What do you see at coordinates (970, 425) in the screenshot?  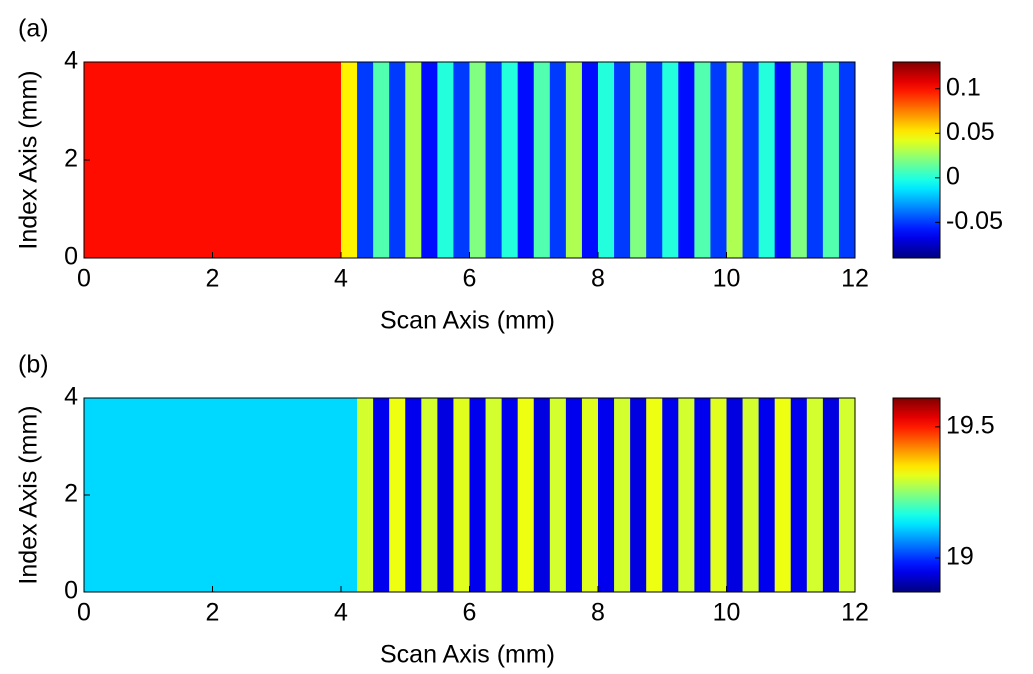 I see `colorbar-tick-label: 19.5` at bounding box center [970, 425].